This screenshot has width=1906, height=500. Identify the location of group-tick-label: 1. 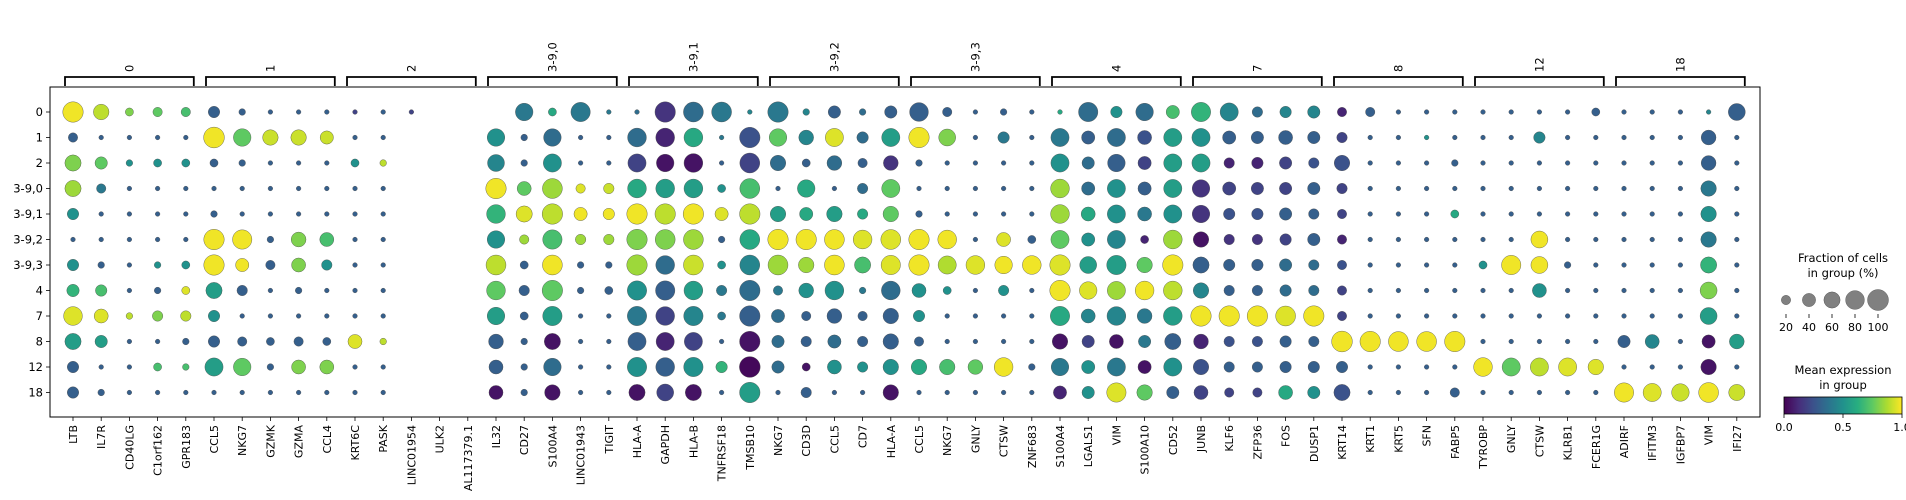
(39, 138).